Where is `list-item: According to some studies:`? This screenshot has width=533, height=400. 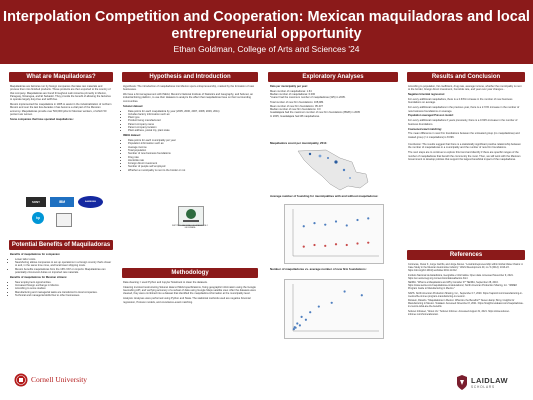
list-item: According to some studies: is located at coordinates (63, 288).